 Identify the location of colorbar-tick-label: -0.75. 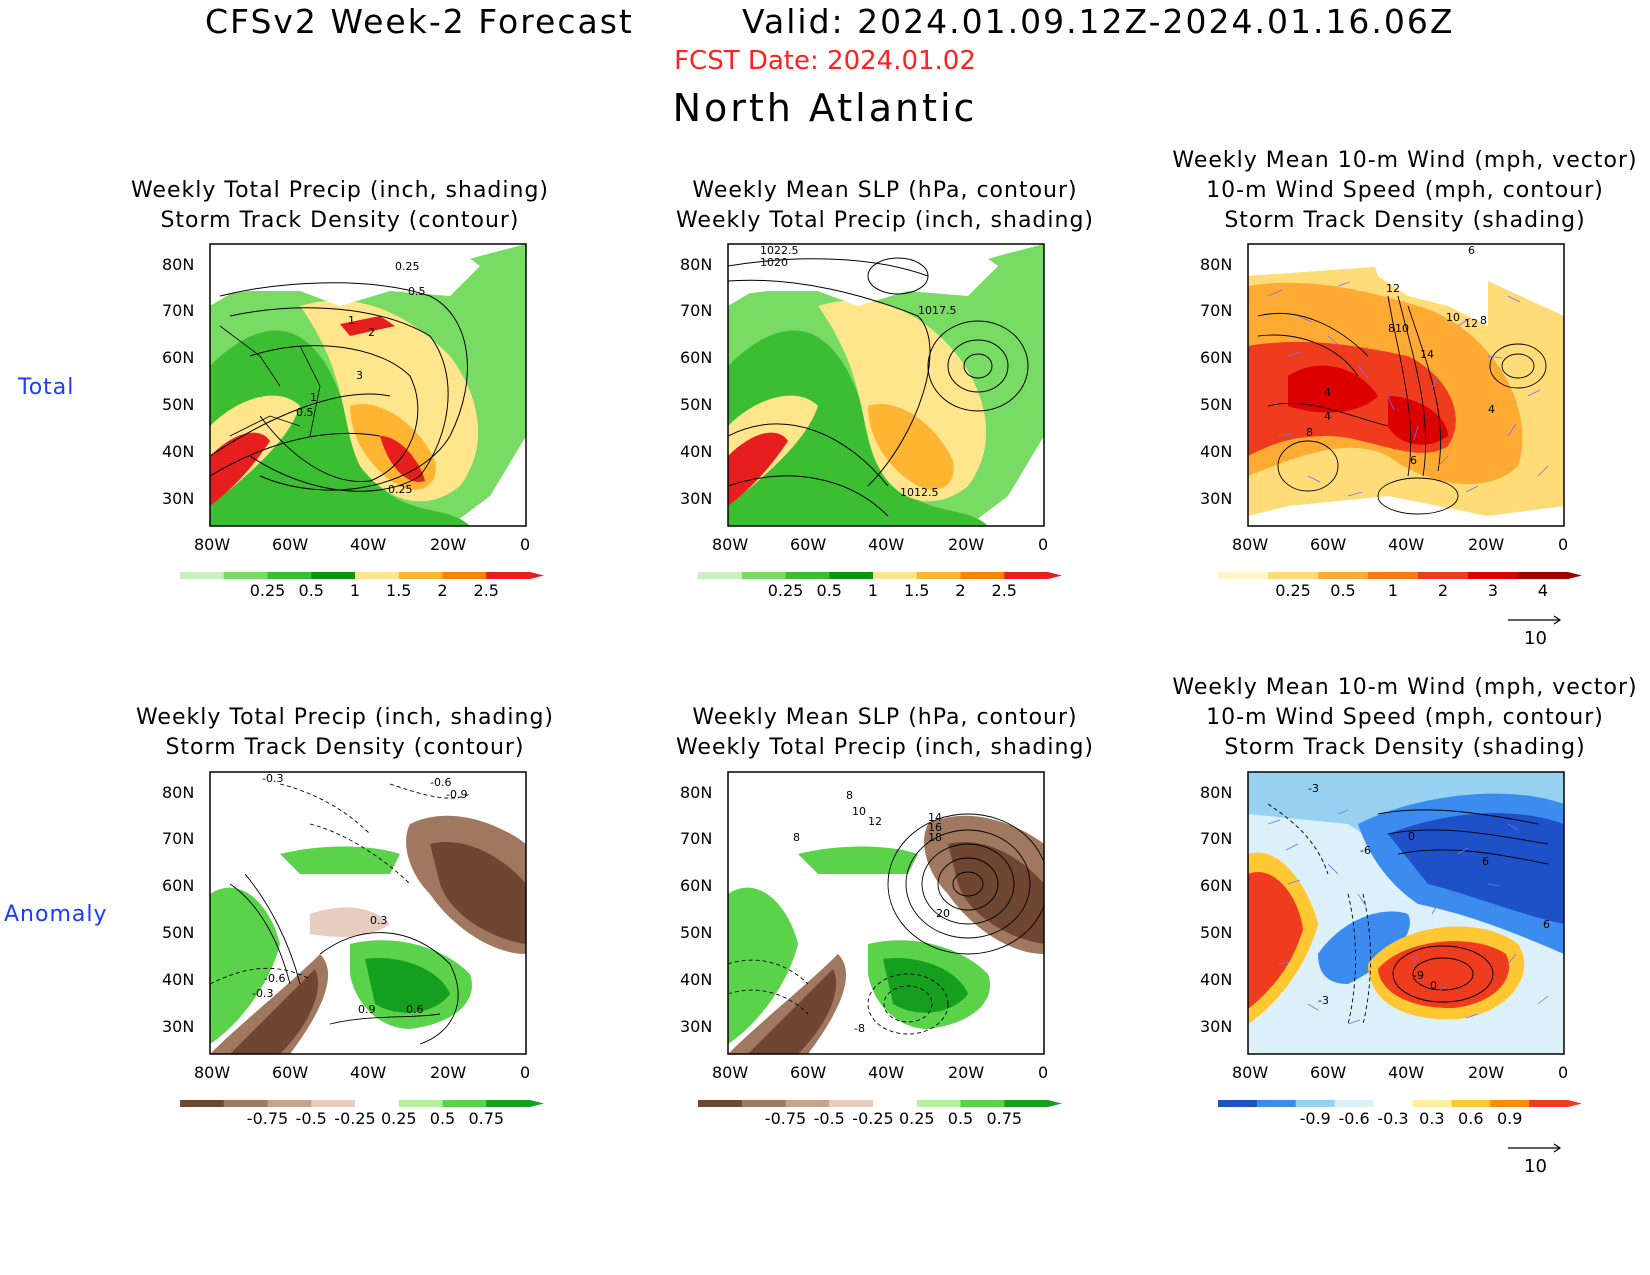
(267, 1118).